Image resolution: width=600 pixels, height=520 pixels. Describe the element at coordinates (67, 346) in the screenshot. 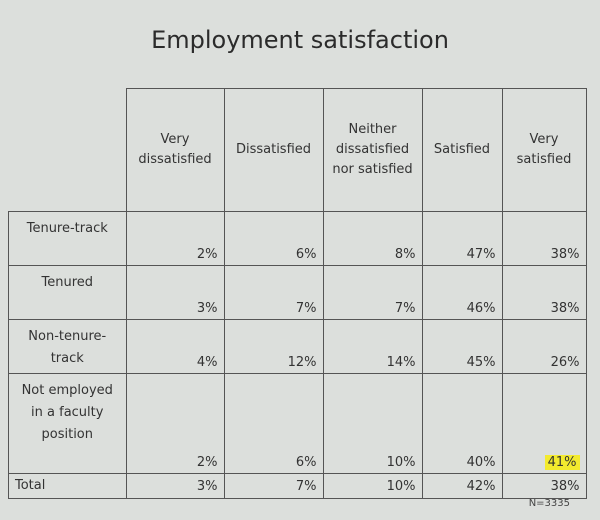

I see `row-label: Non-tenure-track` at that location.